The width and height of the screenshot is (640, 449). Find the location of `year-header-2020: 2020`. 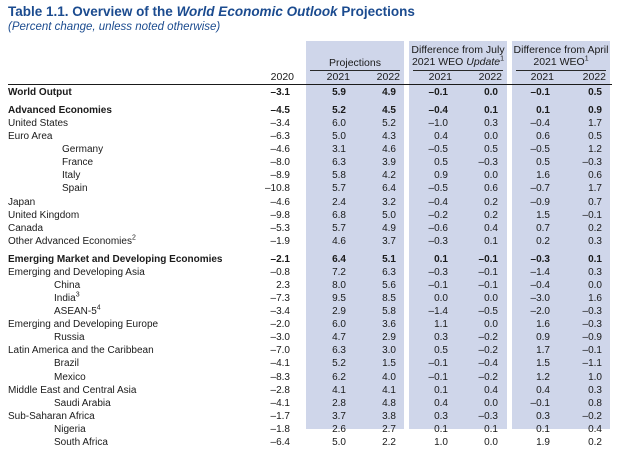

year-header-2020: 2020 is located at coordinates (282, 77).